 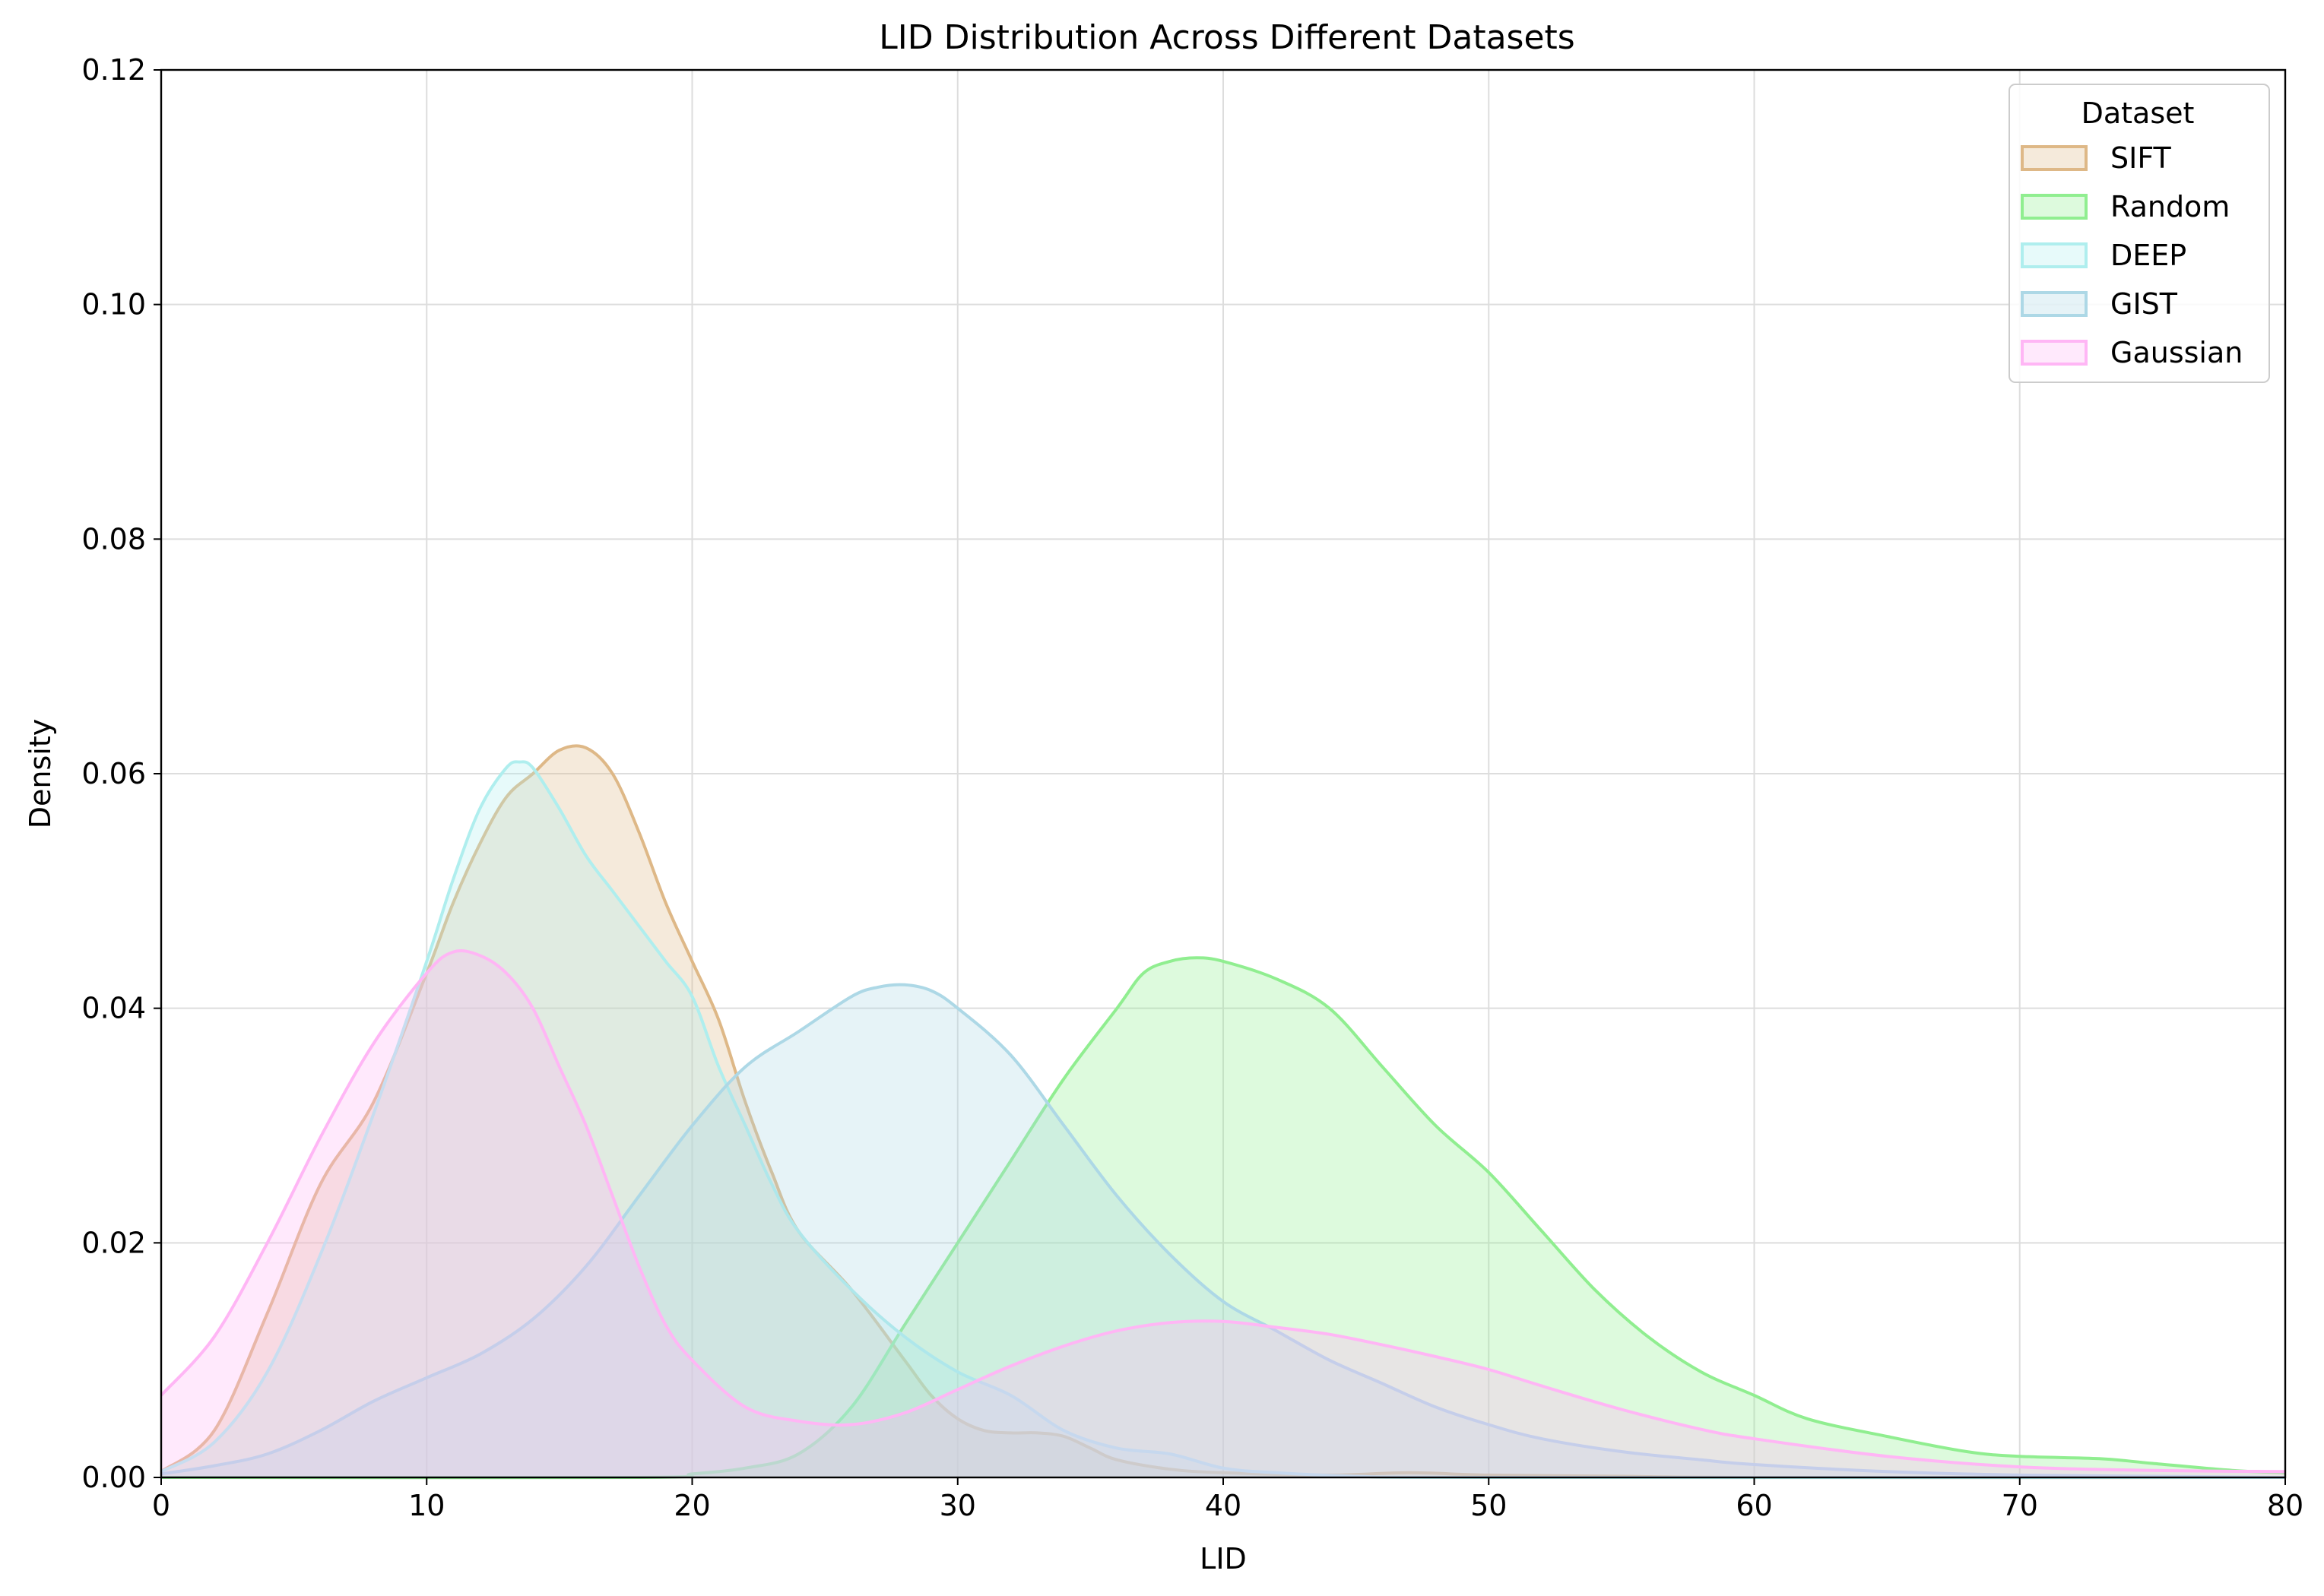 I want to click on x-tick-label: 60, so click(x=1754, y=1506).